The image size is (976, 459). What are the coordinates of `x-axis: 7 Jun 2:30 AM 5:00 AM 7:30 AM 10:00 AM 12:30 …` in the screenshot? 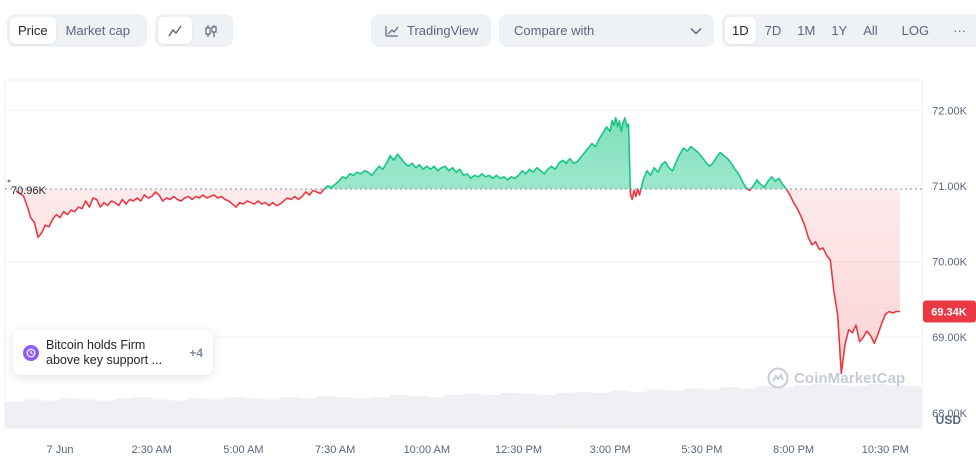 It's located at (478, 450).